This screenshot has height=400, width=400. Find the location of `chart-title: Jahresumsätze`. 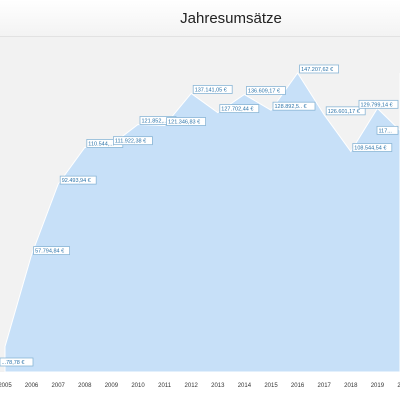

chart-title: Jahresumsätze is located at coordinates (231, 18).